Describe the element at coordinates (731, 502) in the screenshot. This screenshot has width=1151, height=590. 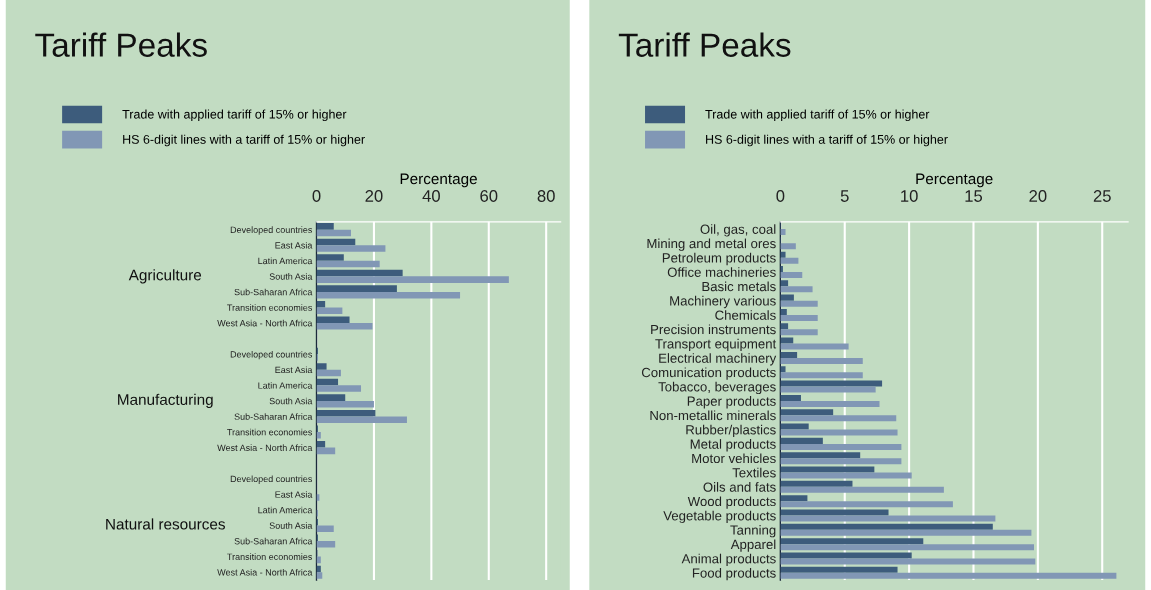
I see `y-tick-label: Wood products` at that location.